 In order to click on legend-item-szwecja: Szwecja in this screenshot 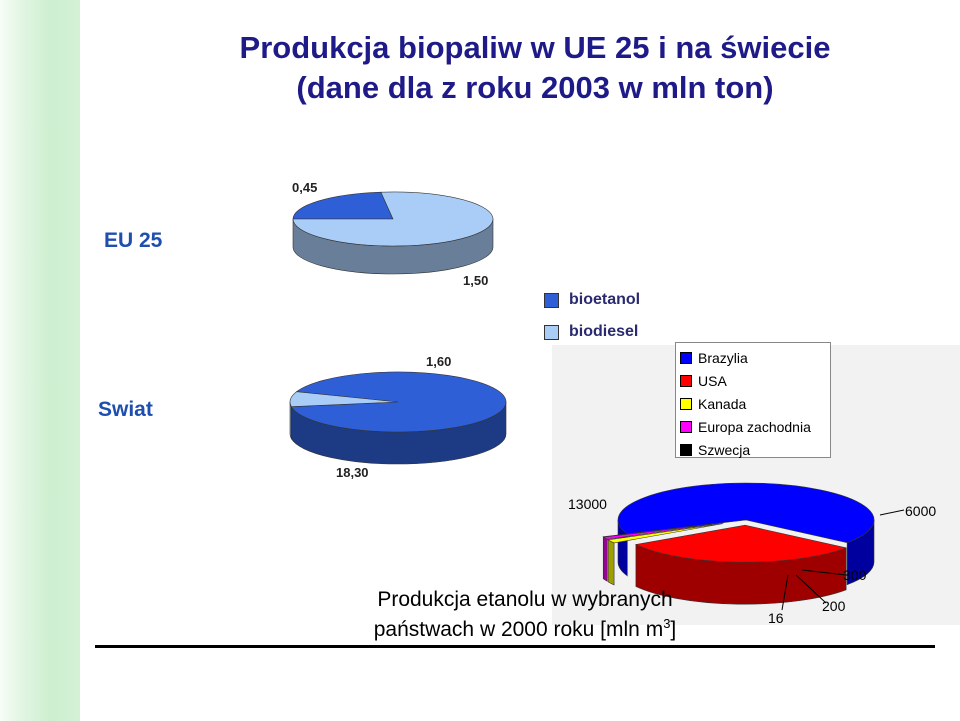, I will do `click(755, 449)`.